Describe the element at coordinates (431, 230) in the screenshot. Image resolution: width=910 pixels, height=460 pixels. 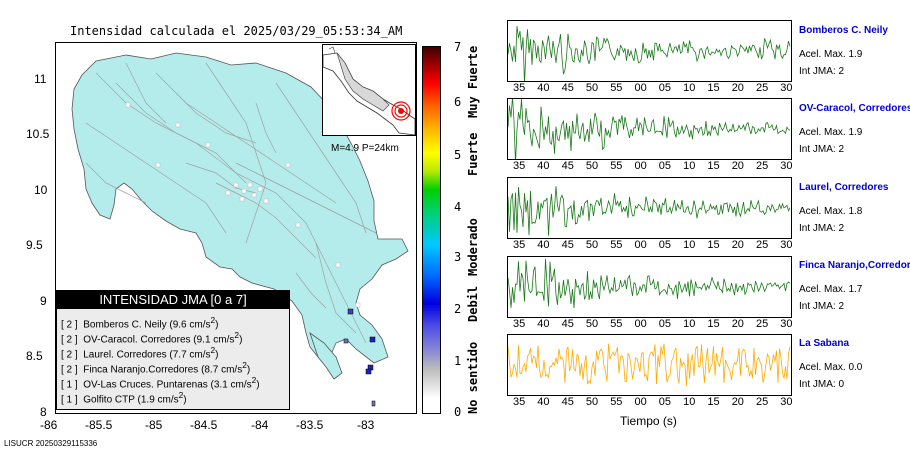
I see `intensity-color-scale` at that location.